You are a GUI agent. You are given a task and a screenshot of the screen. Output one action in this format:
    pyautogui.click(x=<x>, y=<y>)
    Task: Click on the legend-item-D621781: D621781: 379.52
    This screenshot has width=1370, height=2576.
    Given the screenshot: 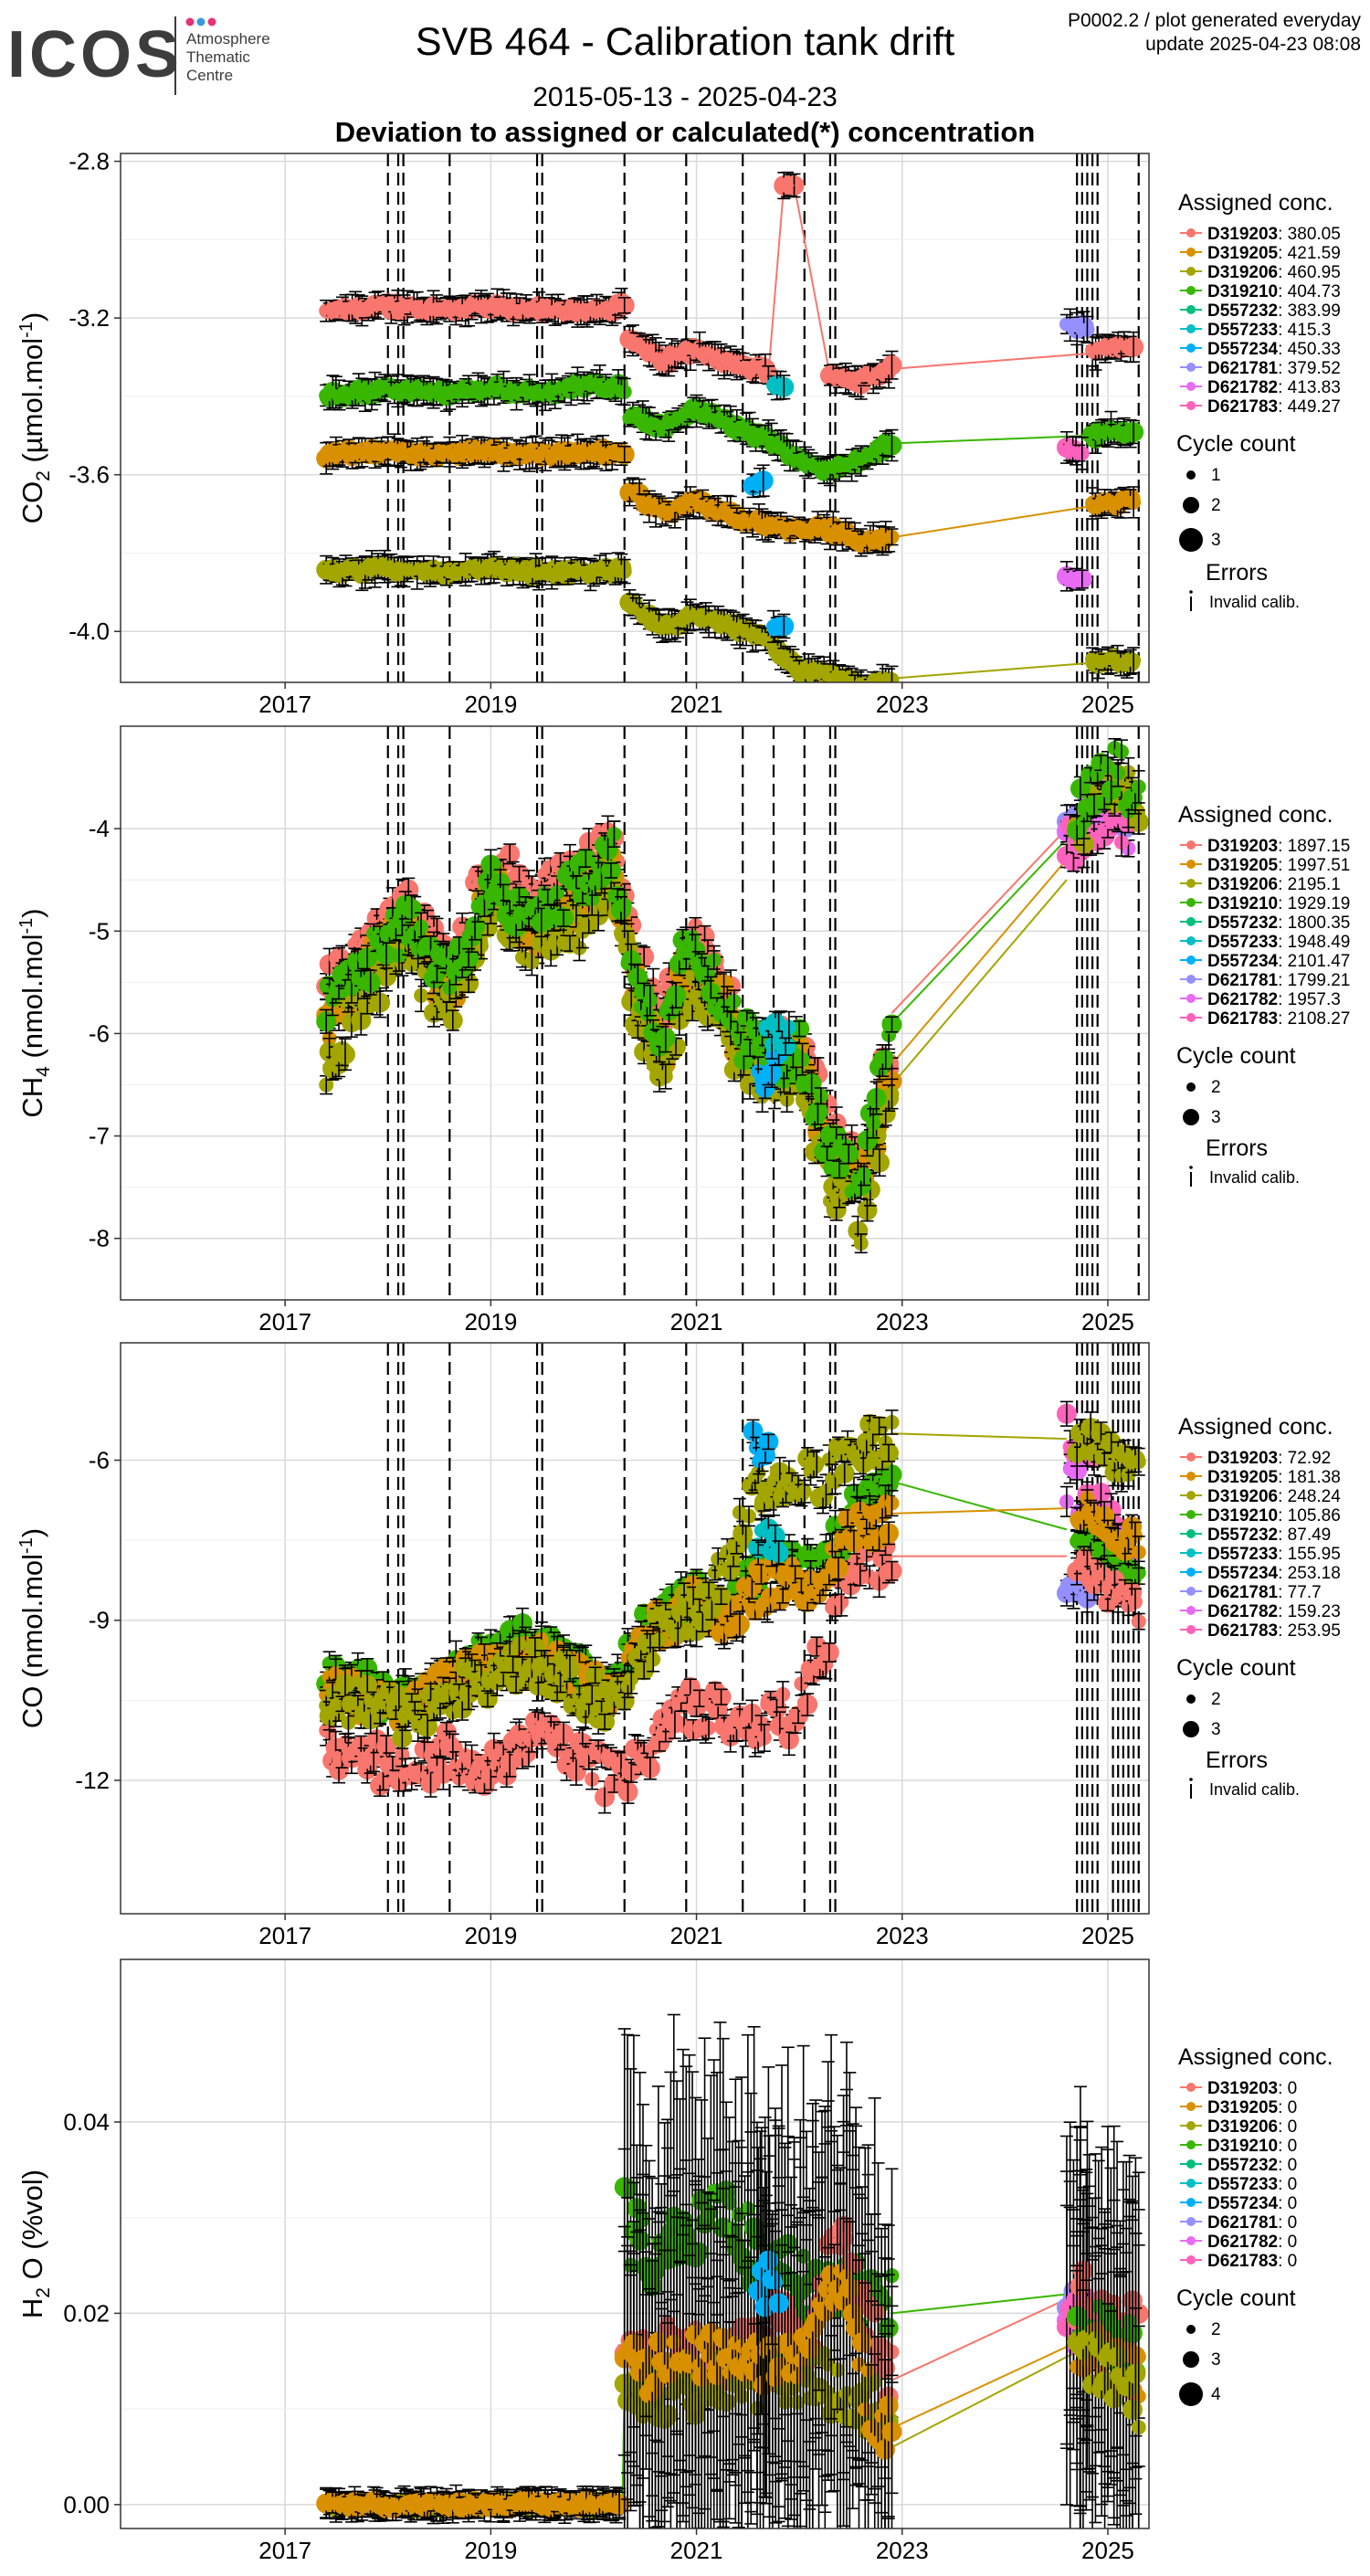 What is the action you would take?
    pyautogui.click(x=1260, y=368)
    